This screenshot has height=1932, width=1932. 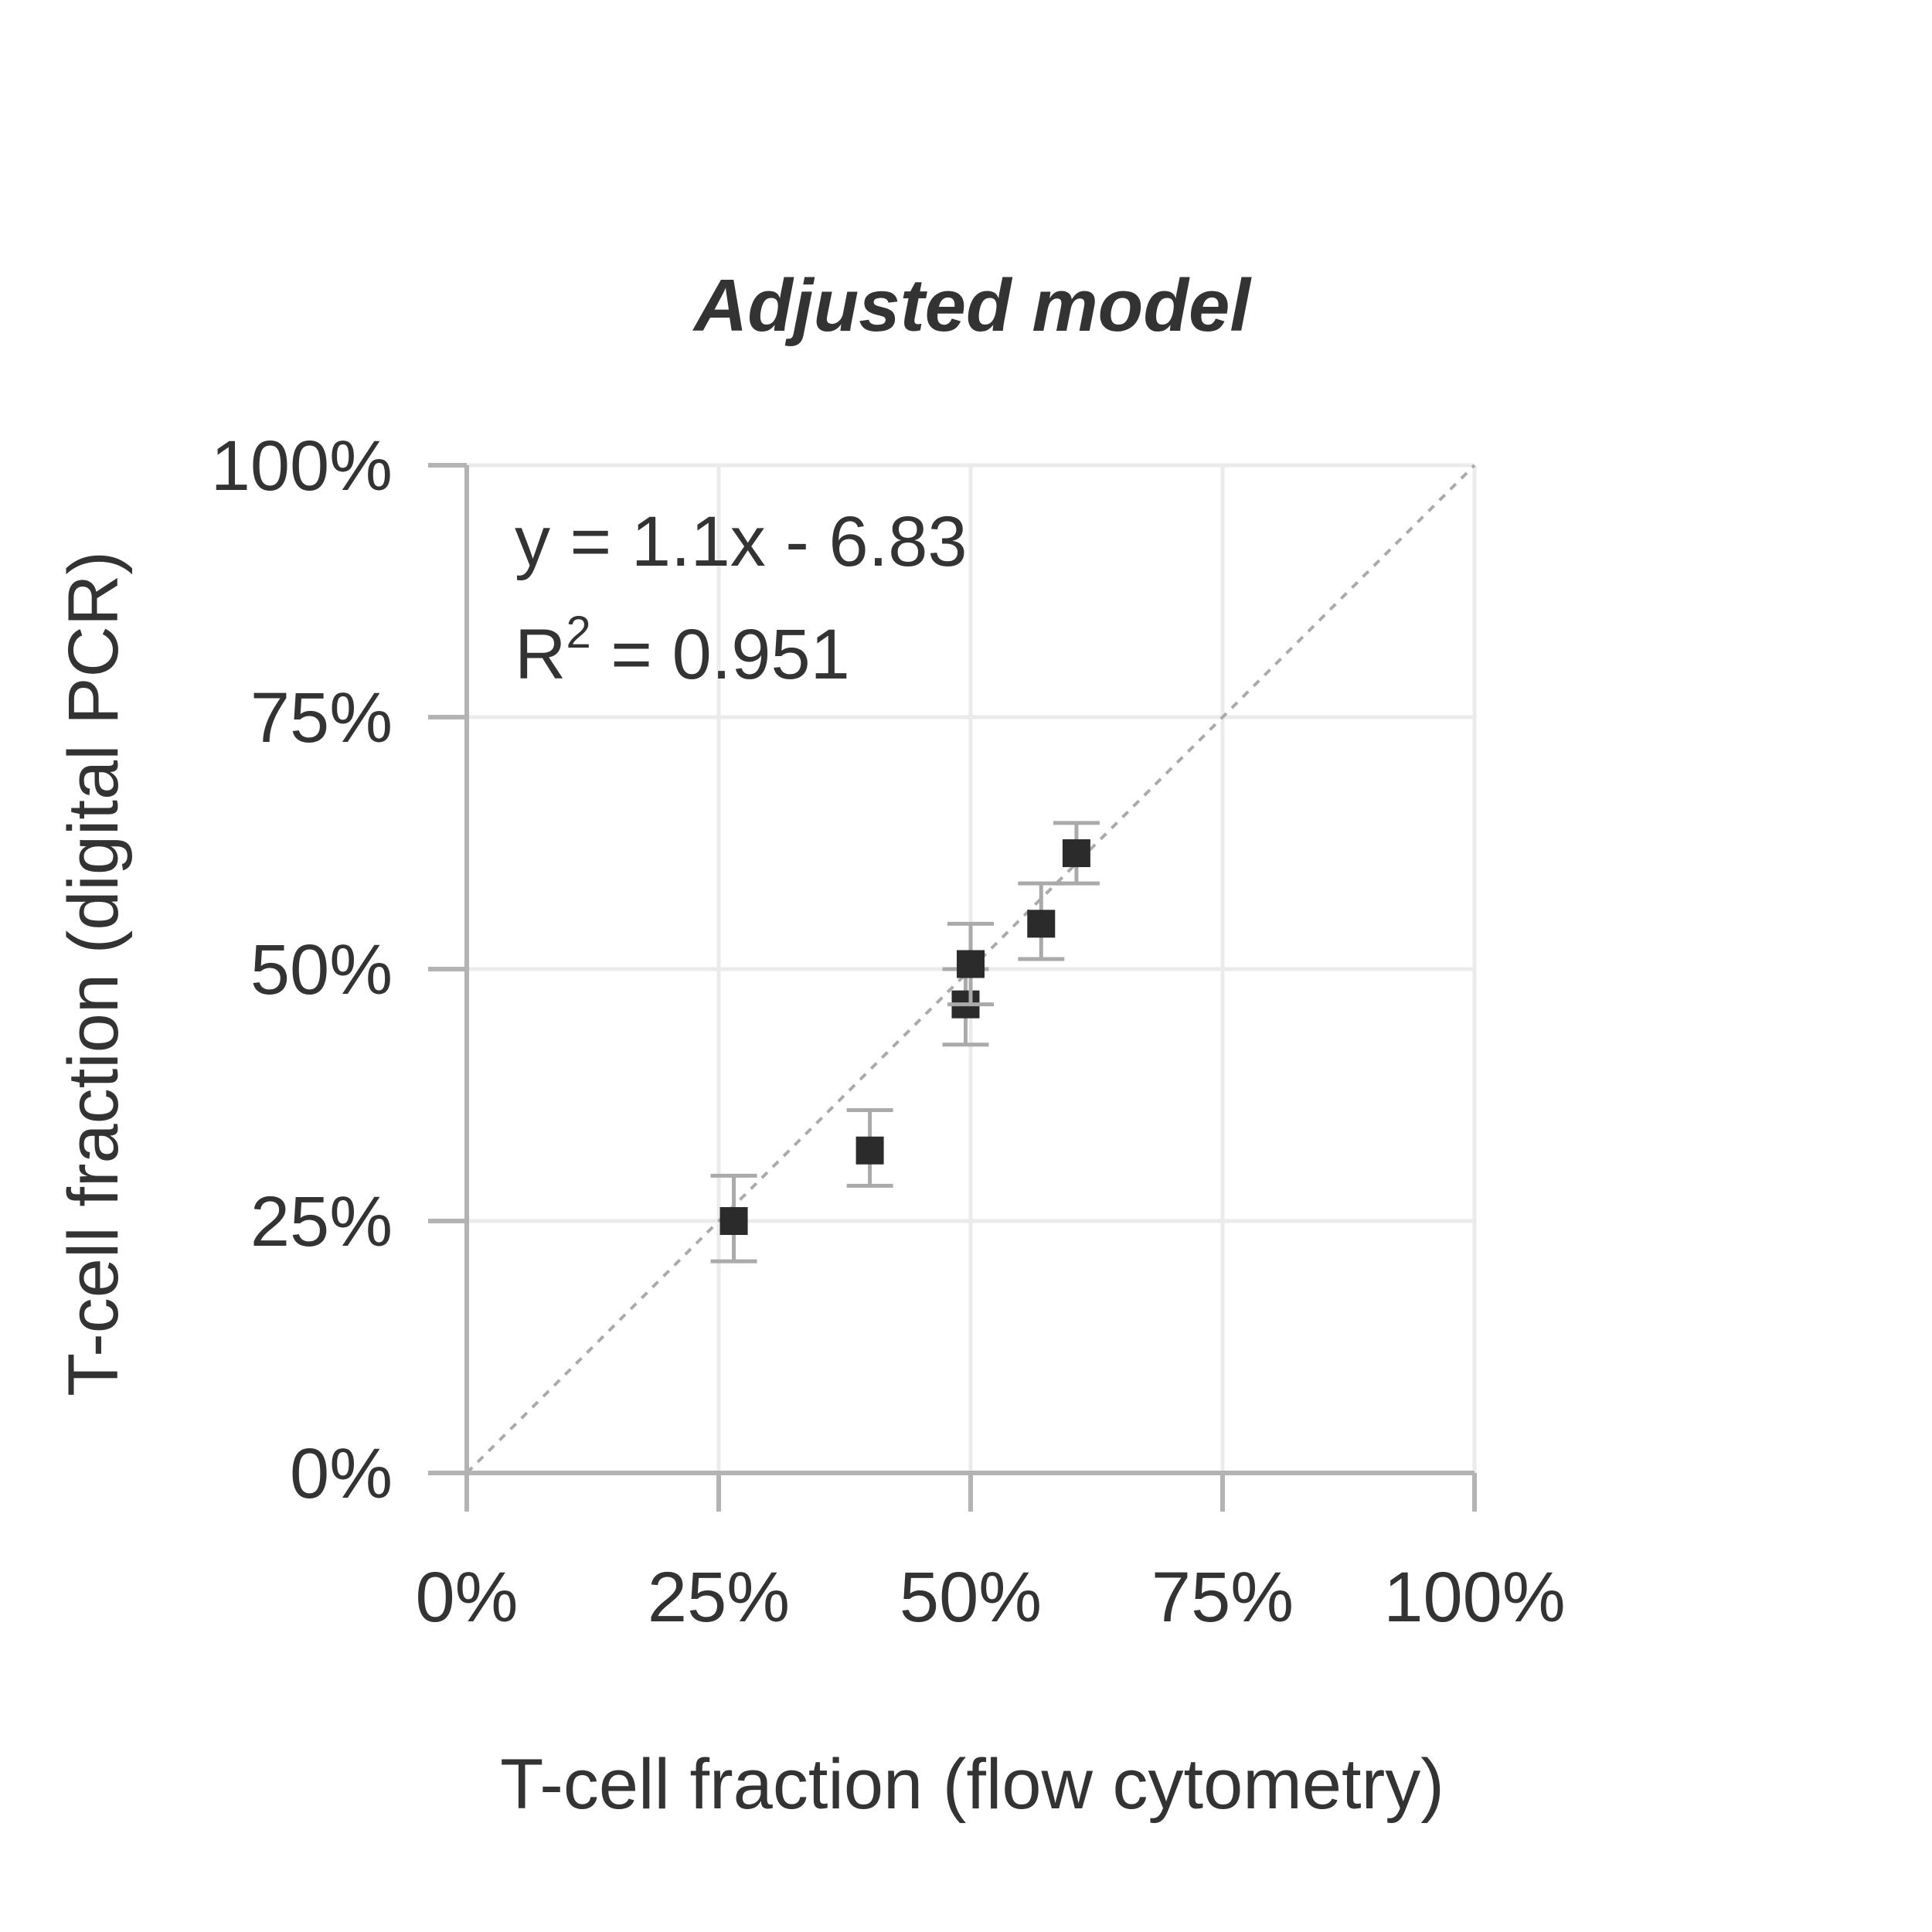 What do you see at coordinates (540, 655) in the screenshot?
I see `r-squared-prefix: R` at bounding box center [540, 655].